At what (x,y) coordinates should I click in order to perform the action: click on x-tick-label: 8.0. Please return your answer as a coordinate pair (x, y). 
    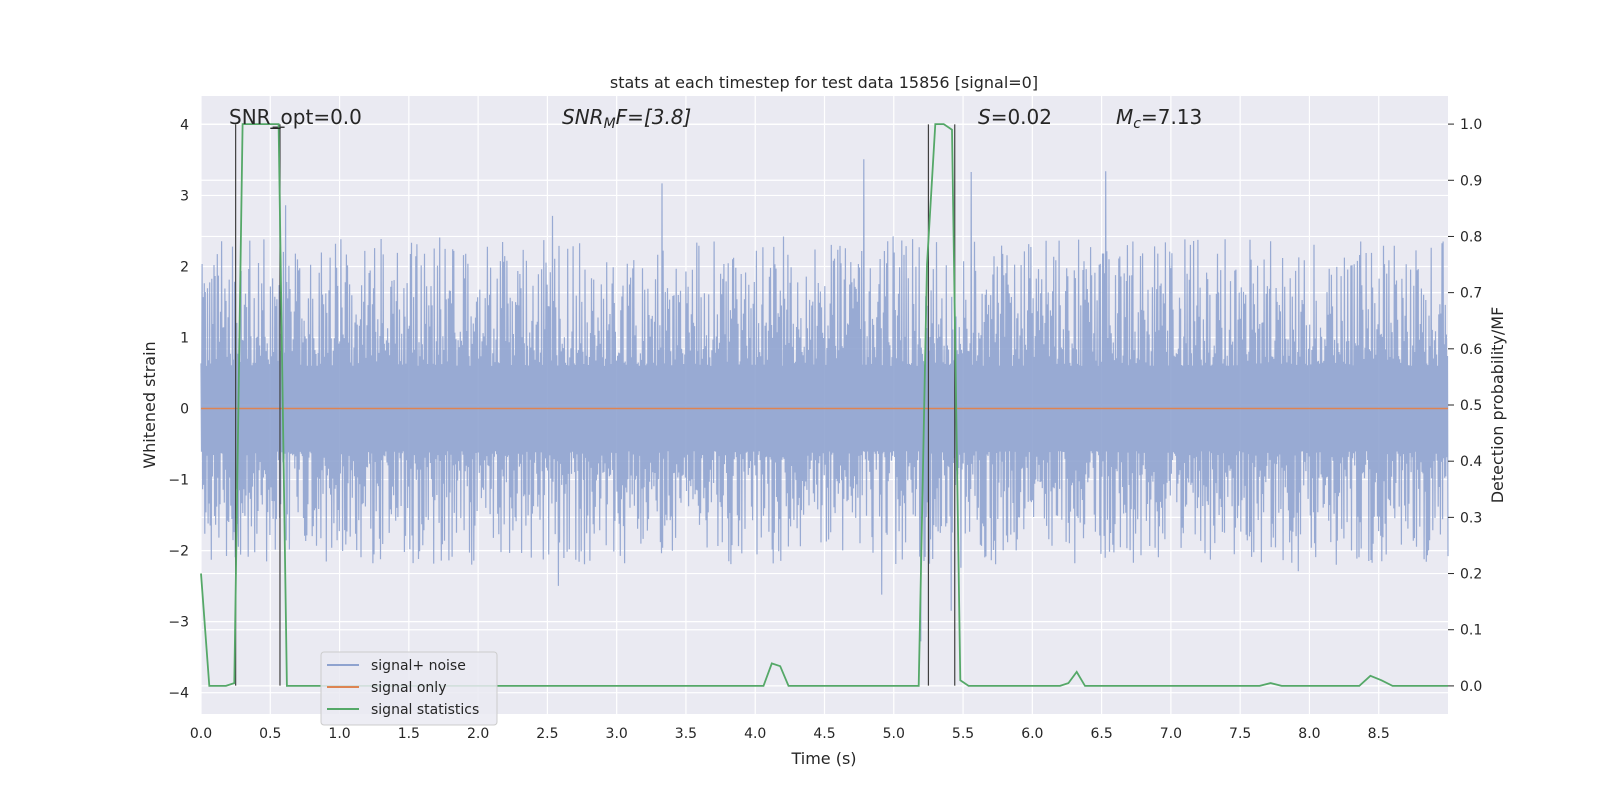
    Looking at the image, I should click on (1309, 734).